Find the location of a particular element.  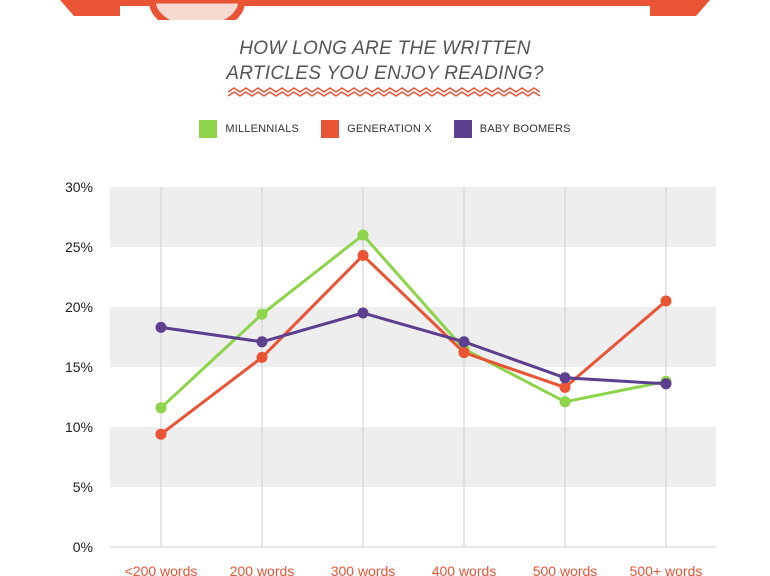

legend-swatch-baby-boomers is located at coordinates (462, 129).